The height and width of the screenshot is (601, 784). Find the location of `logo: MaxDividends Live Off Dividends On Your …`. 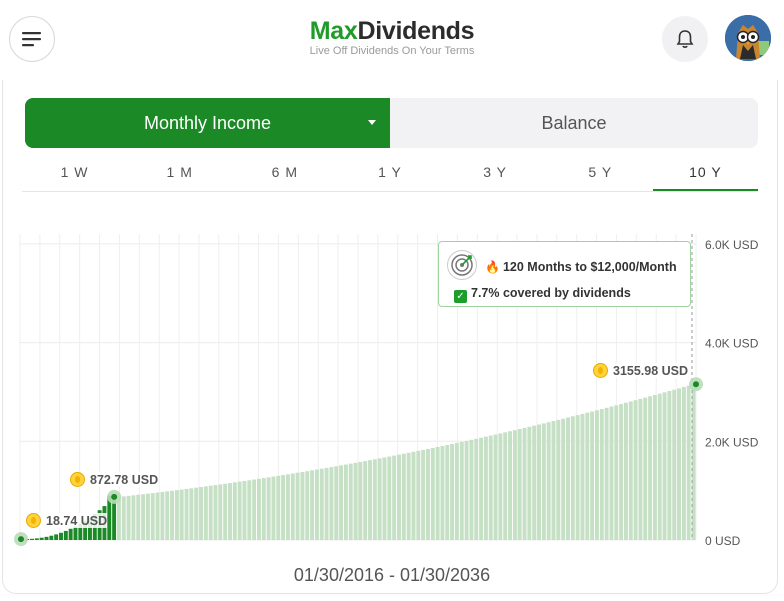

logo: MaxDividends Live Off Dividends On Your … is located at coordinates (392, 36).